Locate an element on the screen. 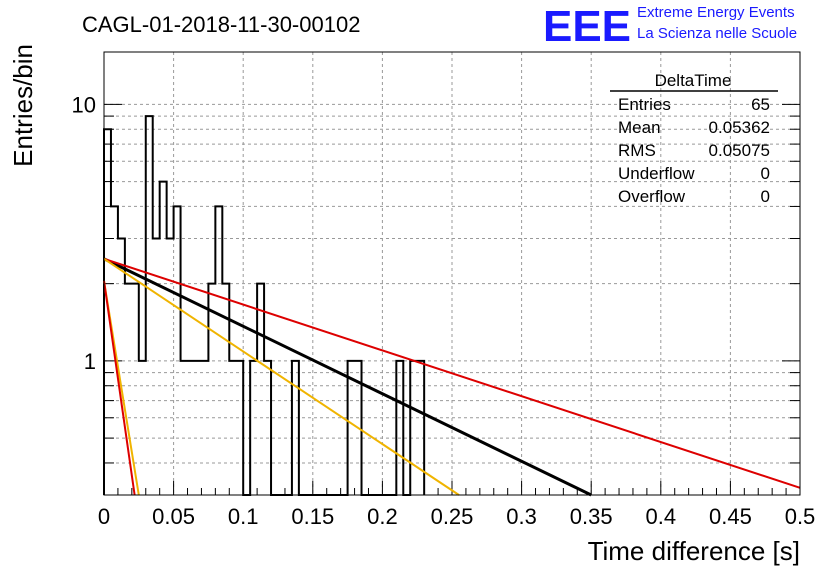 The image size is (836, 572). y-tick-labels: 1 10 is located at coordinates (84, 233).